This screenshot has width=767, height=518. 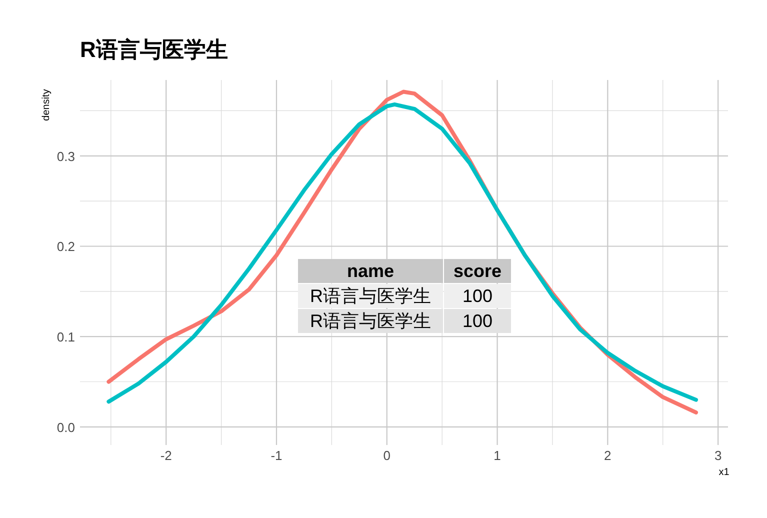 I want to click on x-tick-label: -1, so click(x=276, y=455).